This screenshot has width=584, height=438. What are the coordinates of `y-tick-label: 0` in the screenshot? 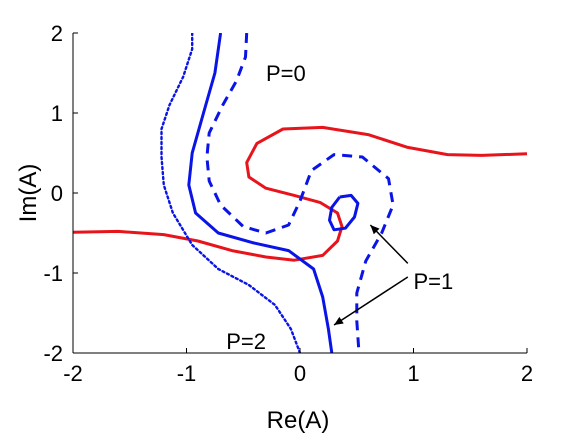 It's located at (57, 193).